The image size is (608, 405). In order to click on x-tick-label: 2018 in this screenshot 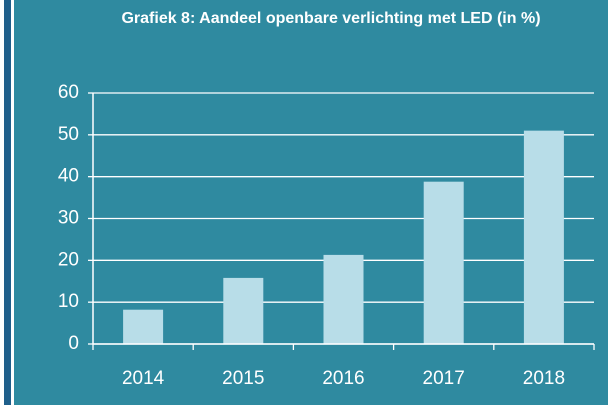, I will do `click(544, 378)`.